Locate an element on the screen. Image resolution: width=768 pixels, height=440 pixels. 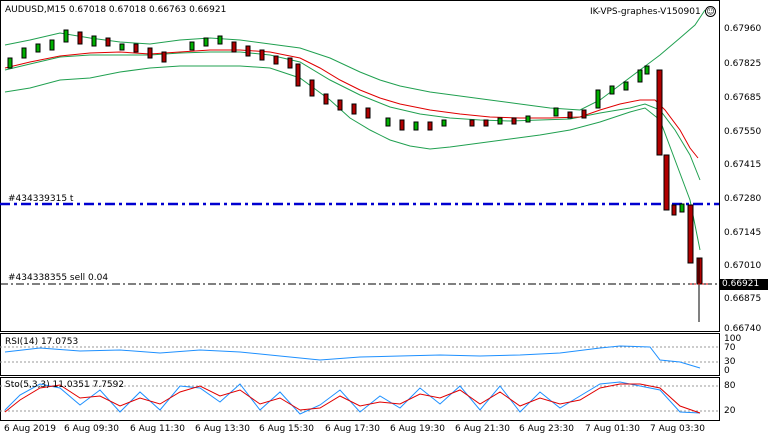
stoch-tick: 20 is located at coordinates (730, 411).